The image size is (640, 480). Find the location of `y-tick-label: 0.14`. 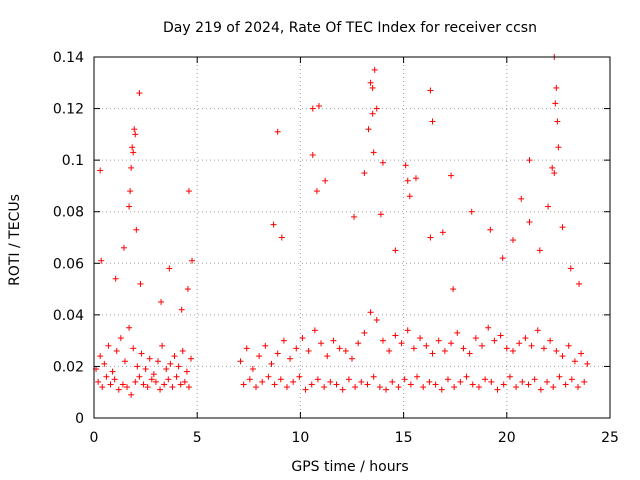

y-tick-label: 0.14 is located at coordinates (68, 58).